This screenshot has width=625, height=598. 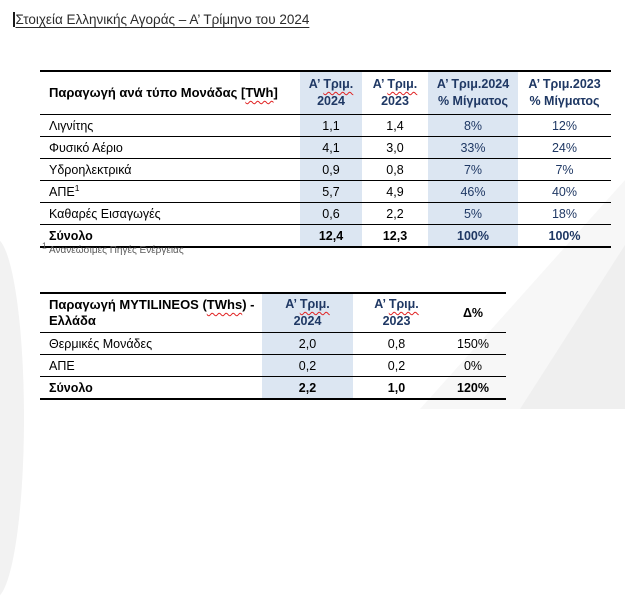 What do you see at coordinates (564, 92) in the screenshot?
I see `col-header-mix-2023: Α’ Τριμ.2023% Μίγματος` at bounding box center [564, 92].